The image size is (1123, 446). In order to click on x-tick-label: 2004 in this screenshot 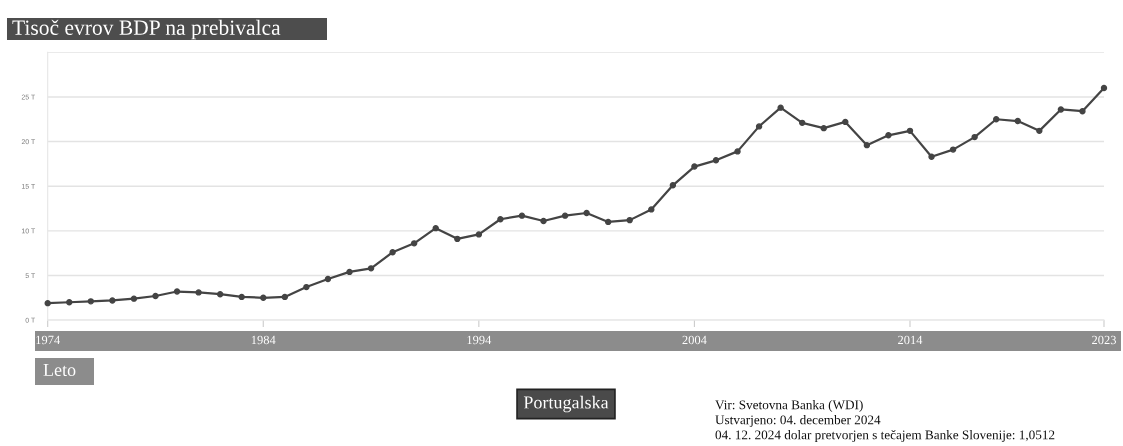, I will do `click(694, 340)`.